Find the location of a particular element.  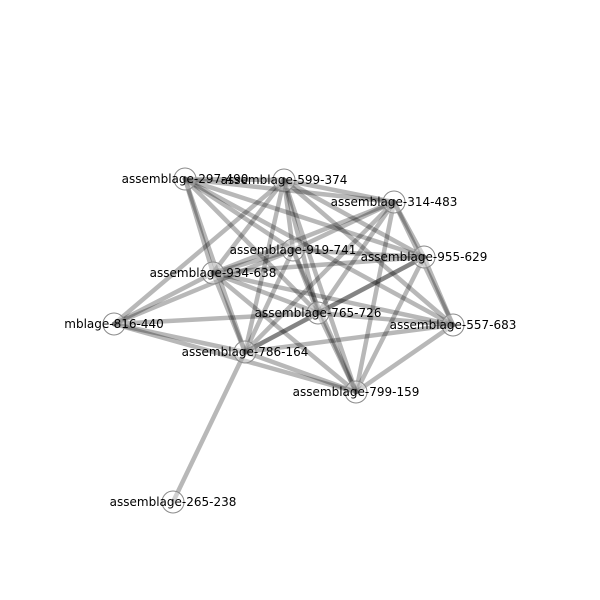

edge-n816-n765 is located at coordinates (216, 318).